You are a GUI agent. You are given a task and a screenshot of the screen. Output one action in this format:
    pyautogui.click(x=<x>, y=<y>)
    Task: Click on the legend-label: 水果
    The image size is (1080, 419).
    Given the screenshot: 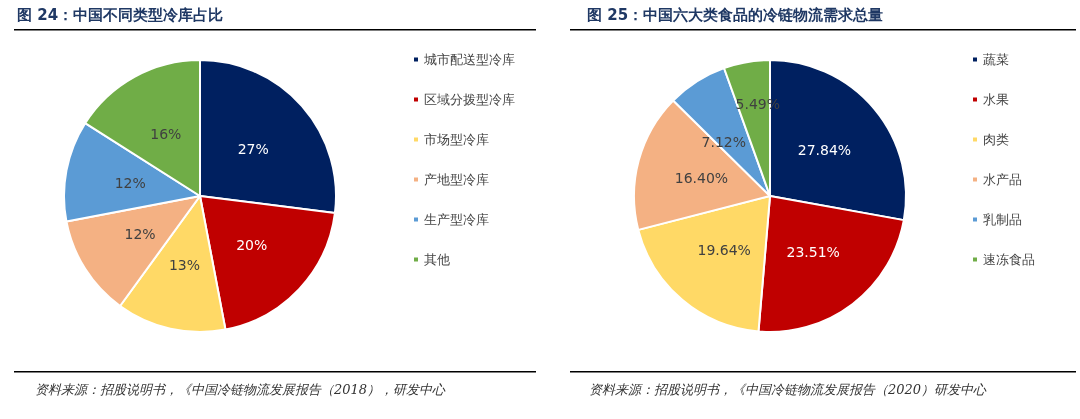 What is the action you would take?
    pyautogui.click(x=996, y=99)
    